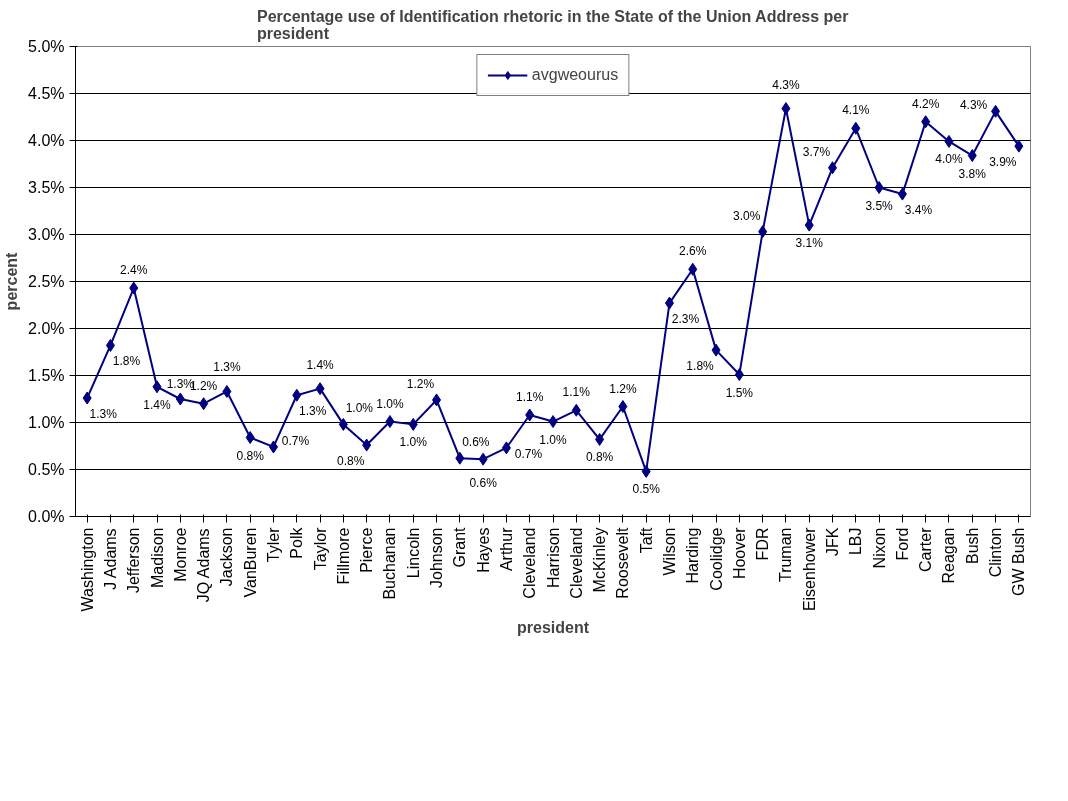 The height and width of the screenshot is (801, 1068). Describe the element at coordinates (576, 563) in the screenshot. I see `x-tick-label: Cleveland` at that location.